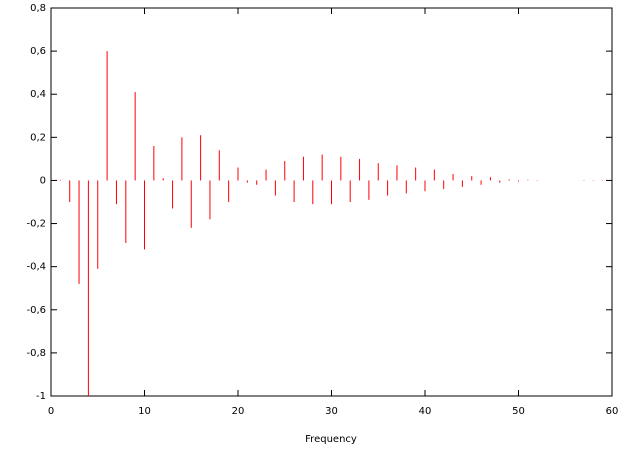 This screenshot has width=640, height=450. What do you see at coordinates (38, 137) in the screenshot?
I see `y-tick-label: 0,2` at bounding box center [38, 137].